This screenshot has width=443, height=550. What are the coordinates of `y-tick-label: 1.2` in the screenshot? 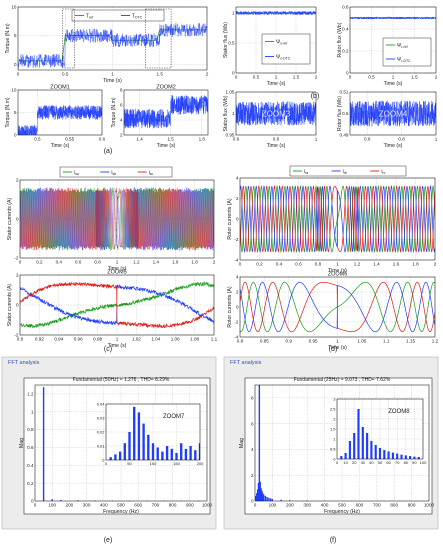 It's located at (30, 394).